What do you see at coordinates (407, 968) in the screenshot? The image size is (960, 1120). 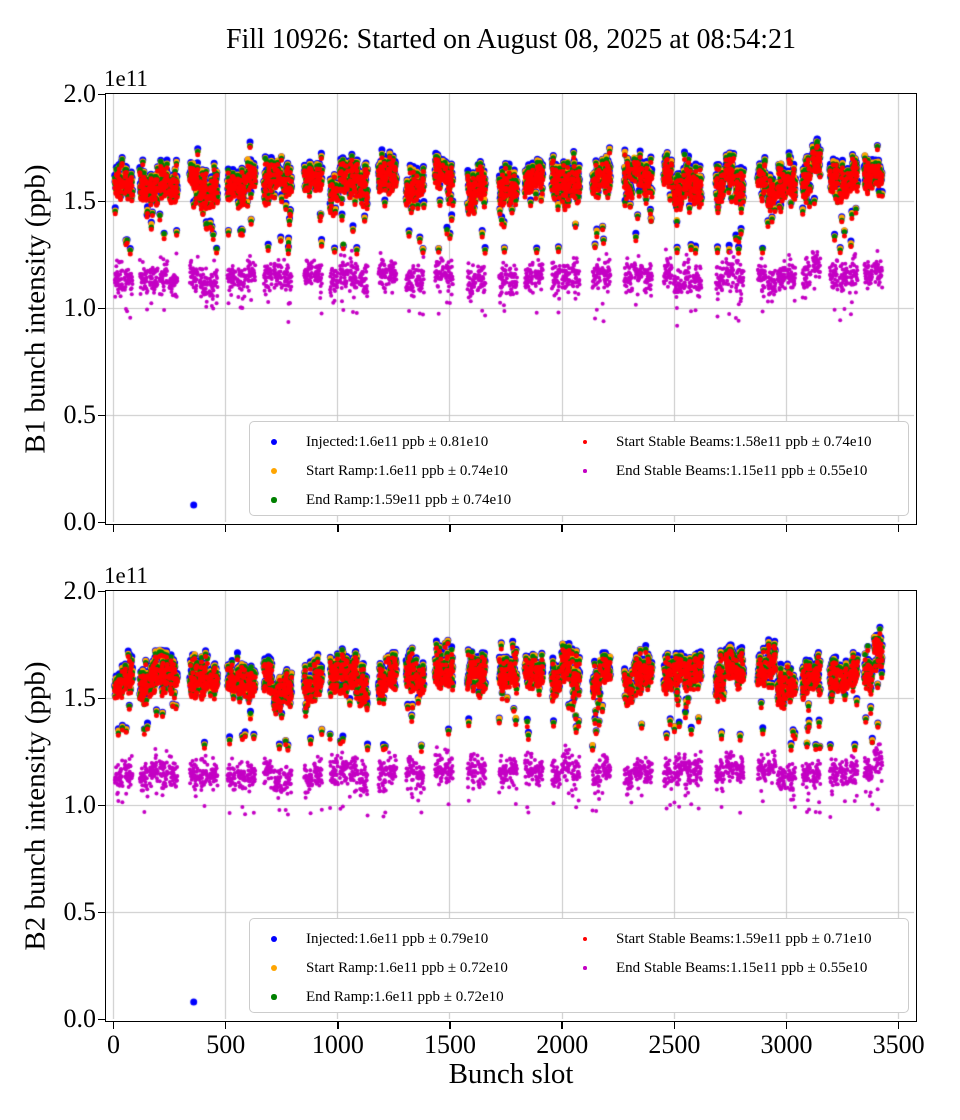 I see `legend-label-start-ramp: Start Ramp:1.6e11 ppb ± 0.72e10` at bounding box center [407, 968].